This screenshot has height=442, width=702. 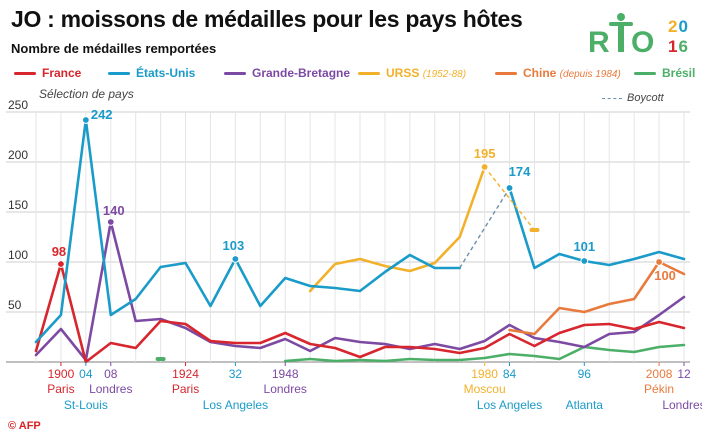 I want to click on legend-item-2: Grande-Bretagne, so click(x=287, y=74).